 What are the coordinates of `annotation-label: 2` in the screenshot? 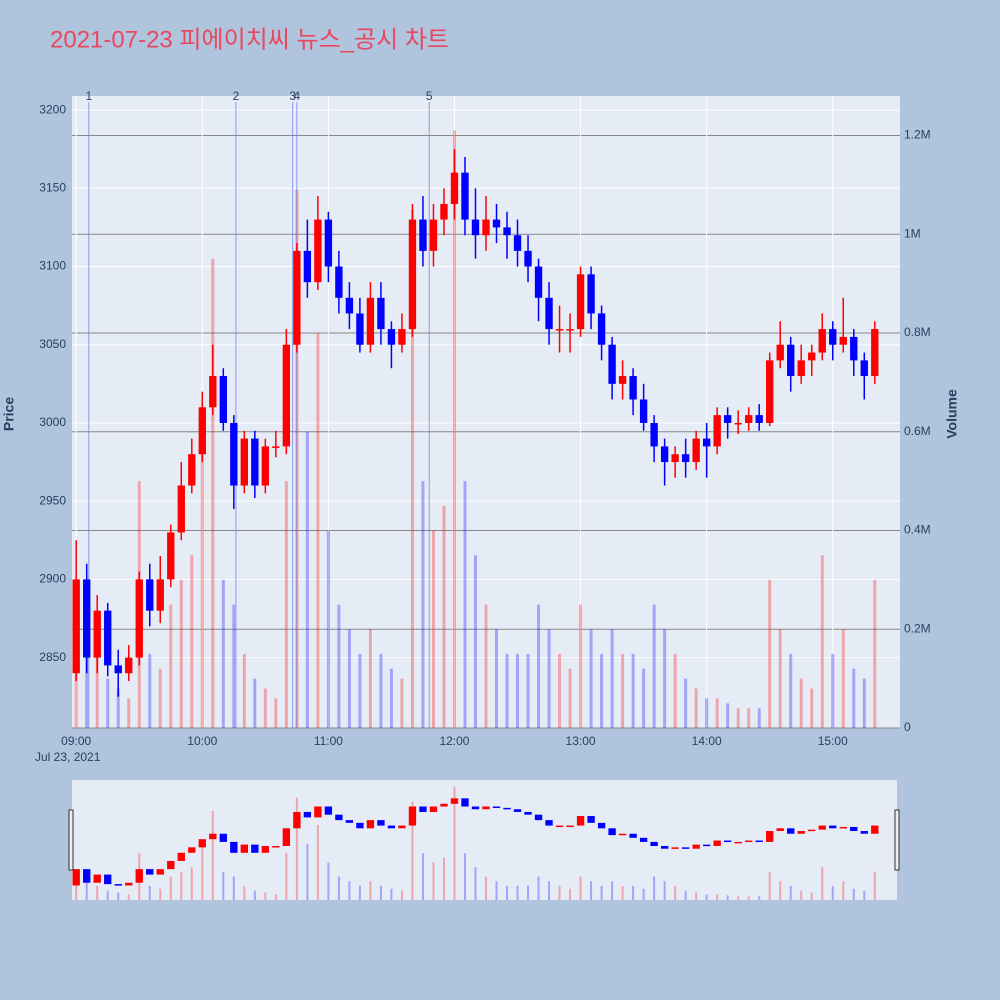 It's located at (236, 96).